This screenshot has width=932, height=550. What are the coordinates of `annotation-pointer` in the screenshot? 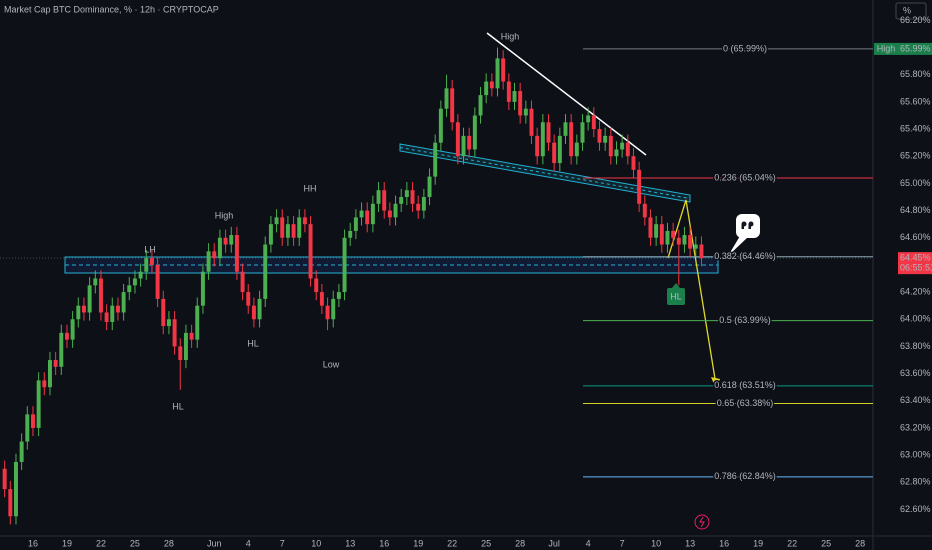 It's located at (676, 285).